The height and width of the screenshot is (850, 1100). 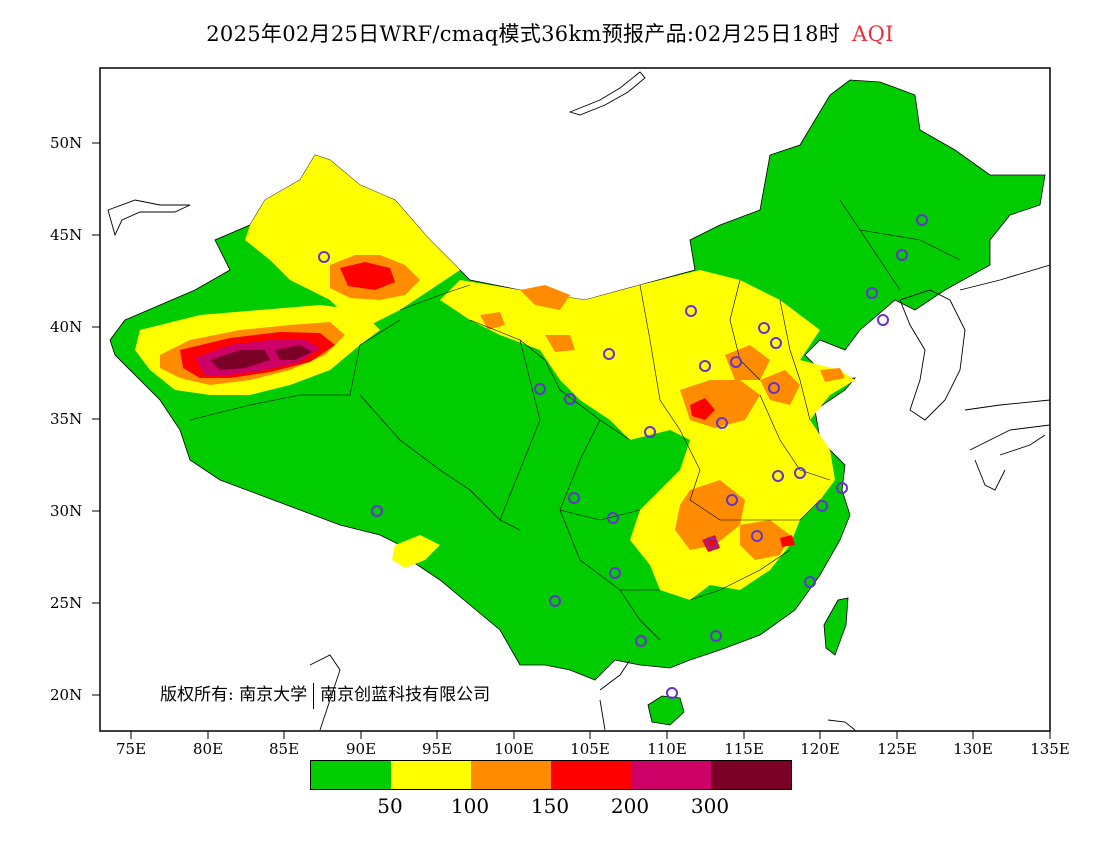 What do you see at coordinates (590, 749) in the screenshot?
I see `lon-label-105e: 105E` at bounding box center [590, 749].